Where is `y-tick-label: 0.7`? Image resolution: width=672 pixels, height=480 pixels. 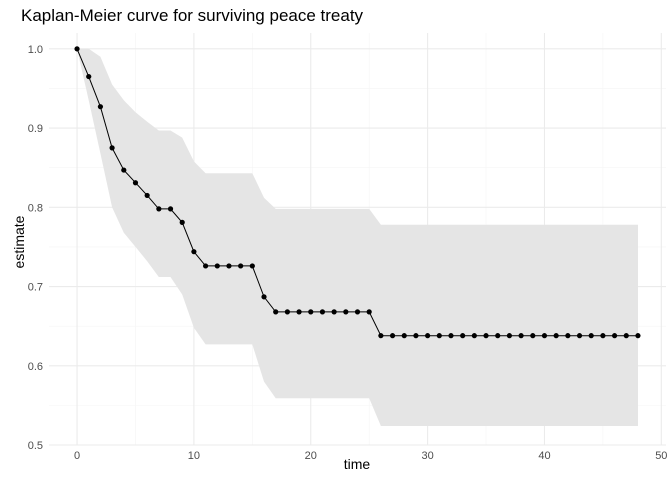 y-tick-label: 0.7 is located at coordinates (35, 288).